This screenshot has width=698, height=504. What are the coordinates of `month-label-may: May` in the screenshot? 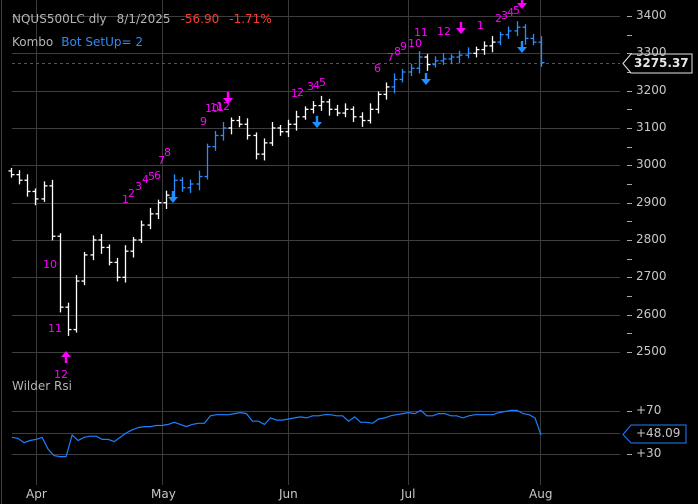 It's located at (163, 494).